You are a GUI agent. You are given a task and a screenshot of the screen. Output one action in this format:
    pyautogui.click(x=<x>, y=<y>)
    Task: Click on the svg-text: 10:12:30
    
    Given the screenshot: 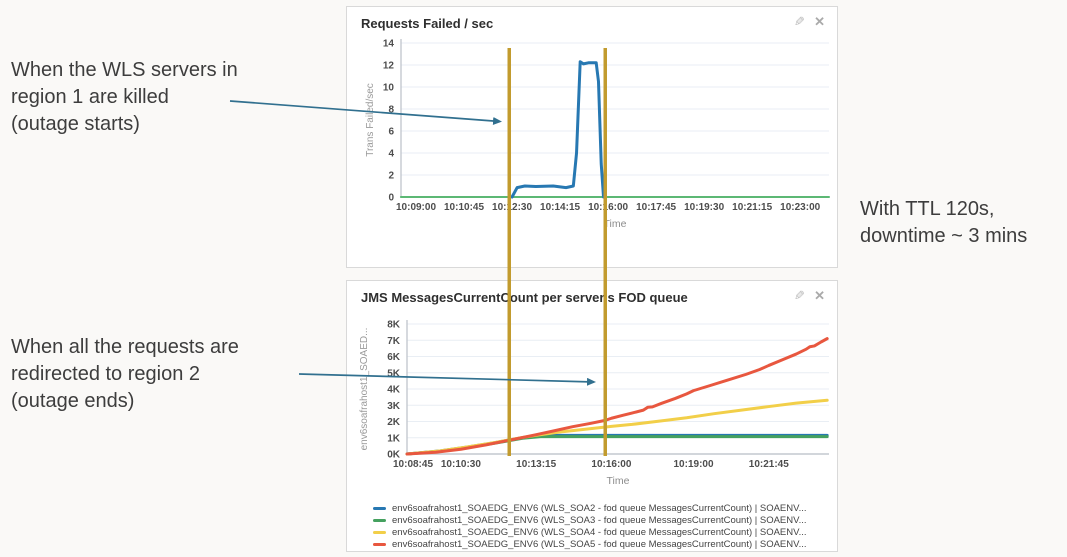 What is the action you would take?
    pyautogui.click(x=512, y=207)
    